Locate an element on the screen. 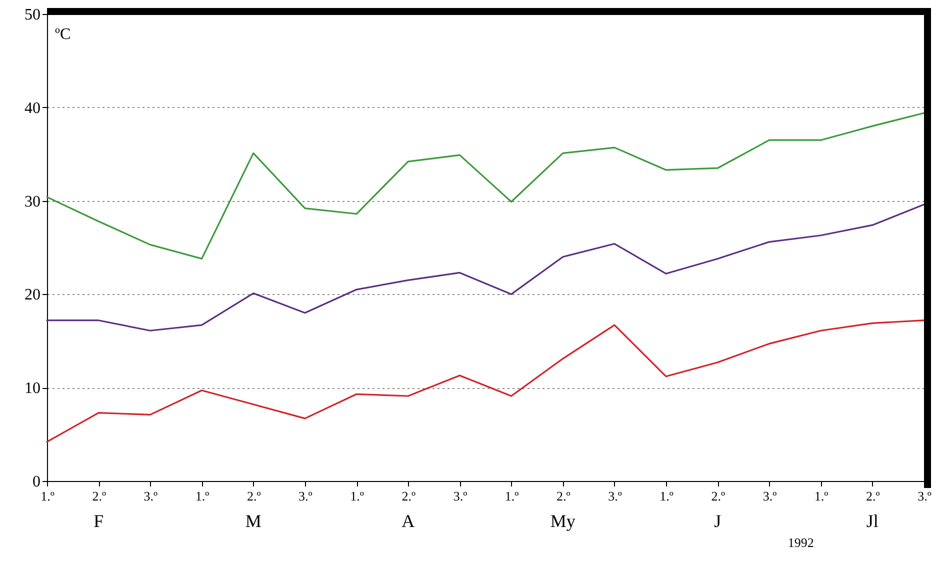 The image size is (938, 582). y-tick-label: 20 is located at coordinates (32, 295).